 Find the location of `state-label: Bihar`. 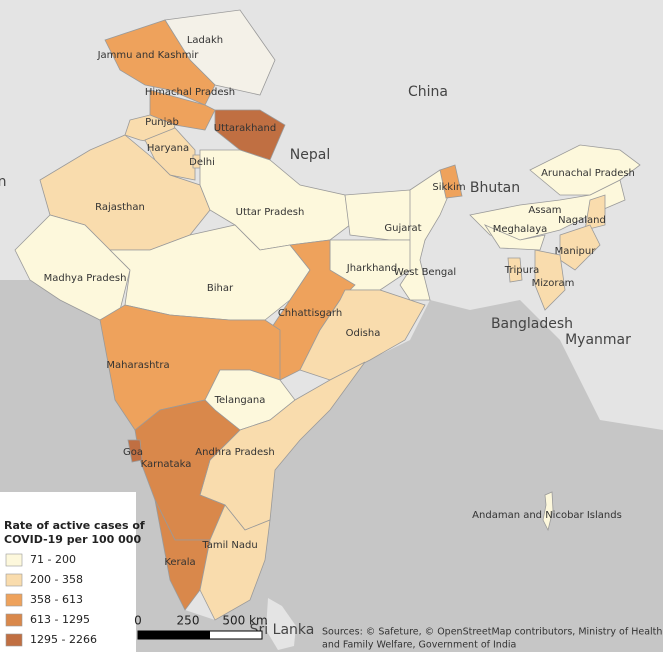

state-label: Bihar is located at coordinates (220, 288).